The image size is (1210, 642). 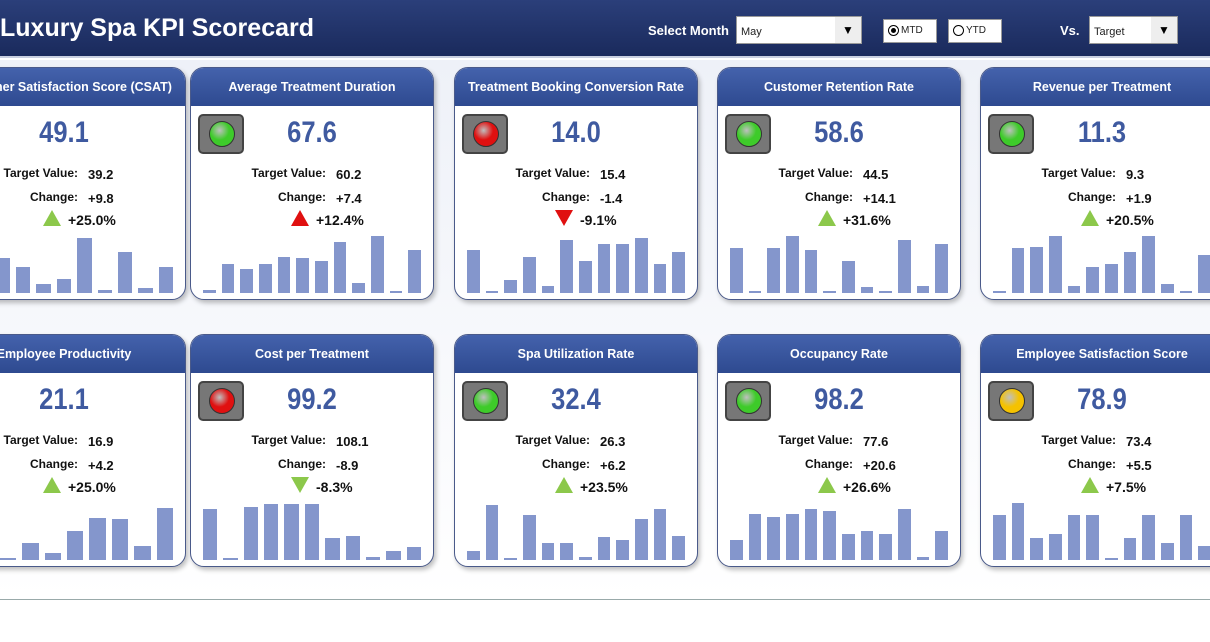 I want to click on month-value: May, so click(x=751, y=32).